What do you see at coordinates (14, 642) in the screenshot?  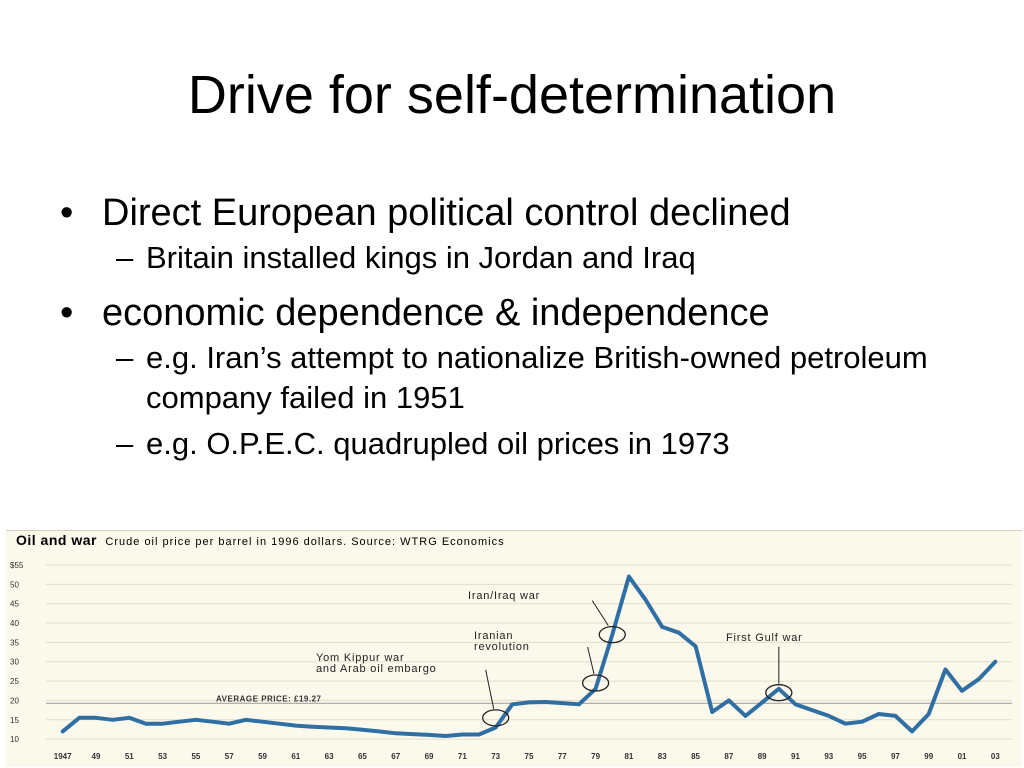 I see `y-tick-label: 35` at bounding box center [14, 642].